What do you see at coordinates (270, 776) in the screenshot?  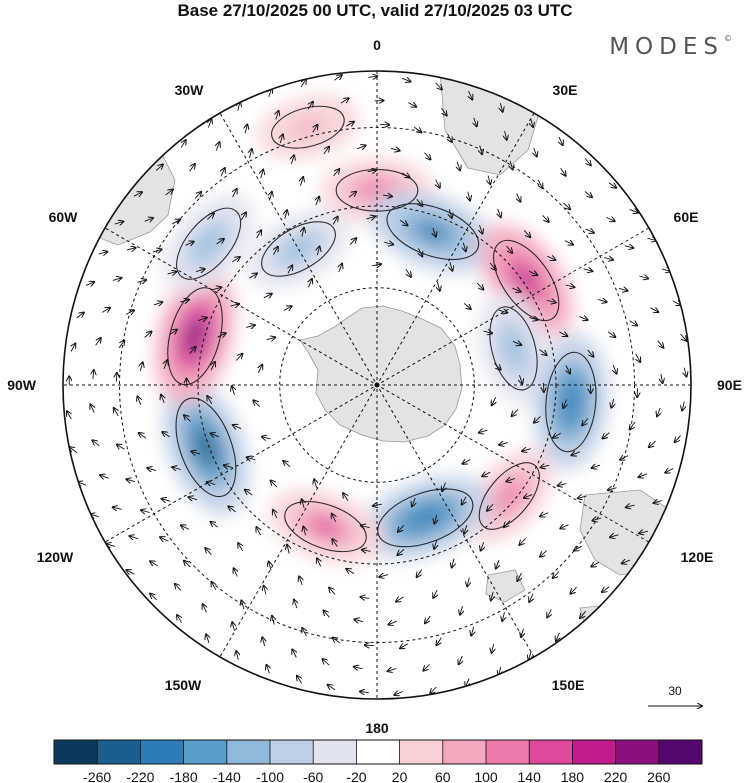 I see `colorbar-tick-label: -100` at bounding box center [270, 776].